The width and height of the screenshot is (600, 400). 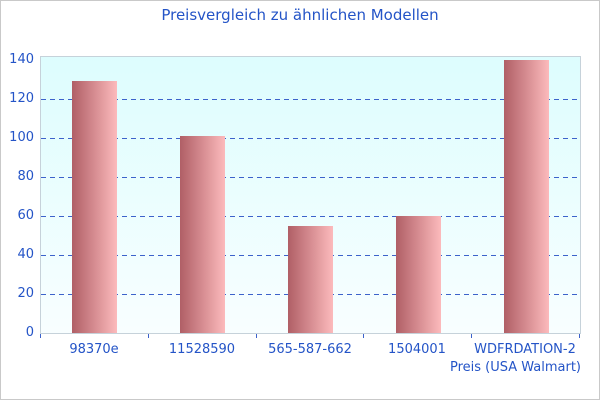 I want to click on x-category-label-WDFRDATION-2: WDFRDATION-2, so click(x=525, y=349).